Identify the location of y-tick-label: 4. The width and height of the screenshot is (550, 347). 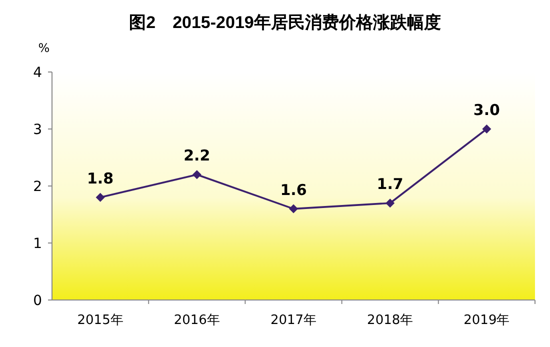
(37, 73).